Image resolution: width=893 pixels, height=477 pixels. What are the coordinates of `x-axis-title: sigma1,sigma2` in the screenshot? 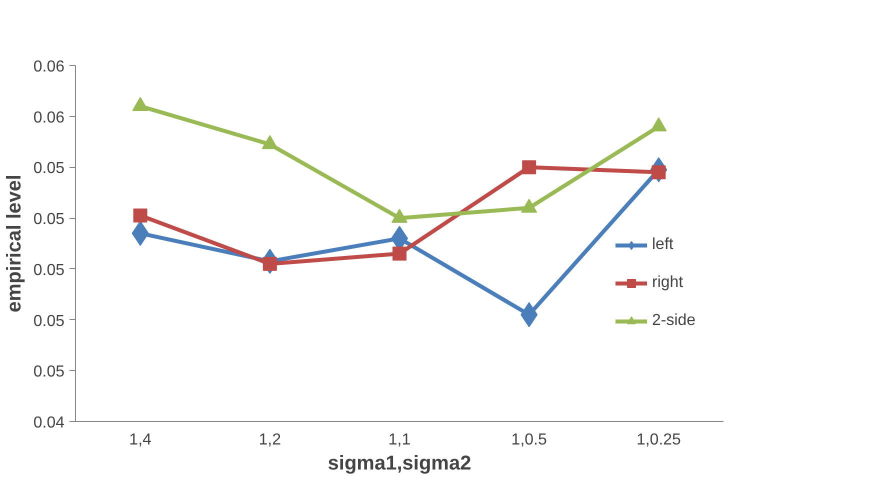 It's located at (400, 463).